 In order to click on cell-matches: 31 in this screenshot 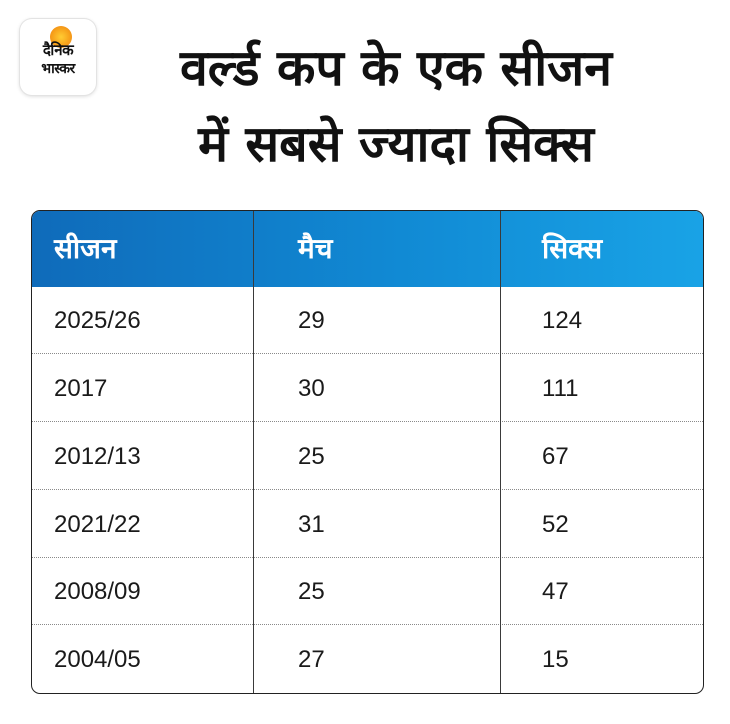, I will do `click(311, 524)`.